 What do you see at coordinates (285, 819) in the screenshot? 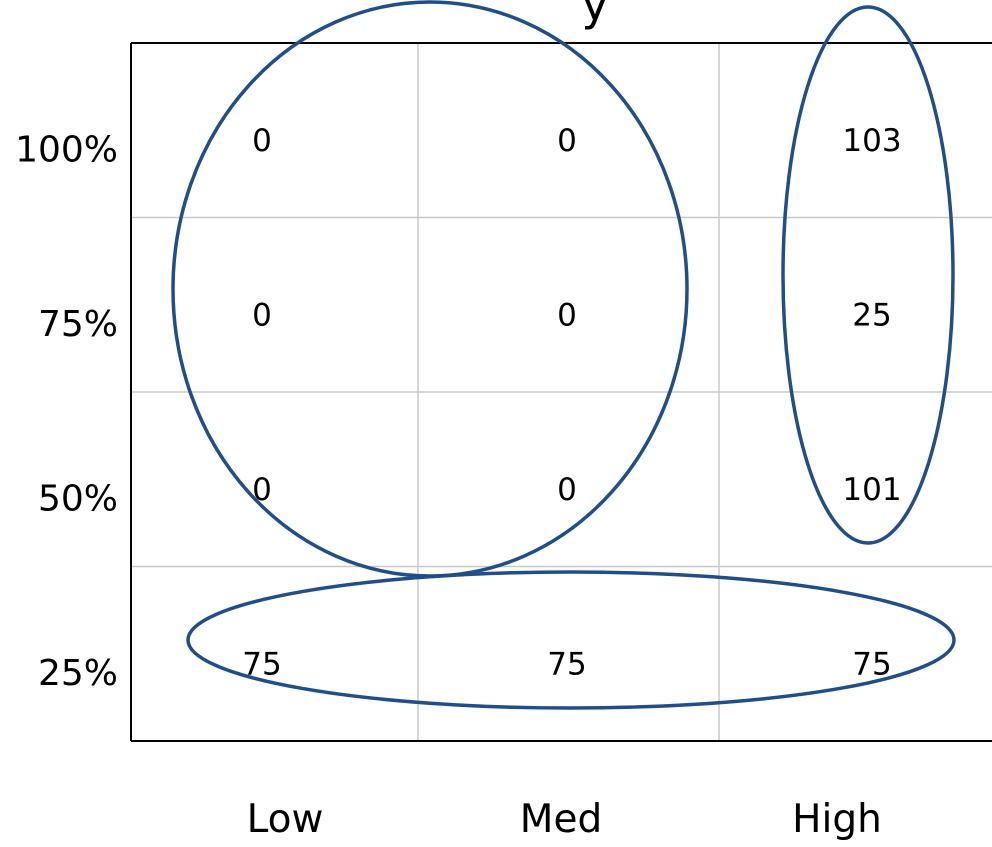
I see `x-tick-label: Low` at bounding box center [285, 819].